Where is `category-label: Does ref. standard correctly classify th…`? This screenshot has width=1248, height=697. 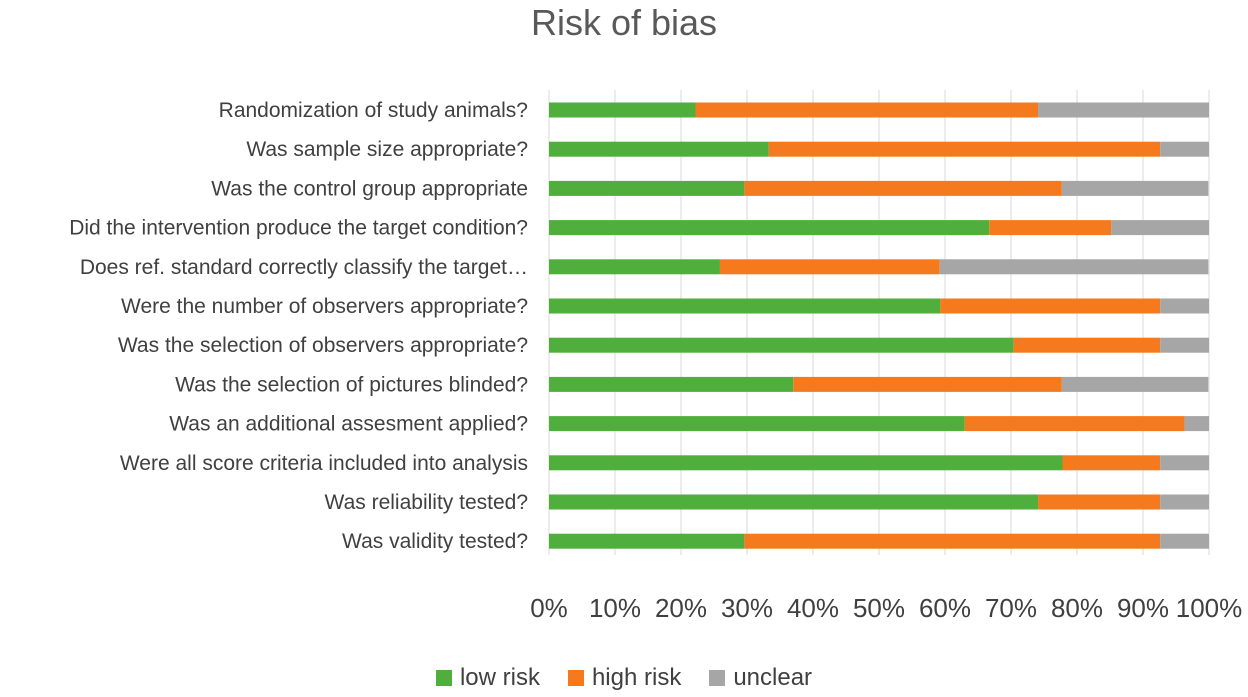 category-label: Does ref. standard correctly classify th… is located at coordinates (304, 267).